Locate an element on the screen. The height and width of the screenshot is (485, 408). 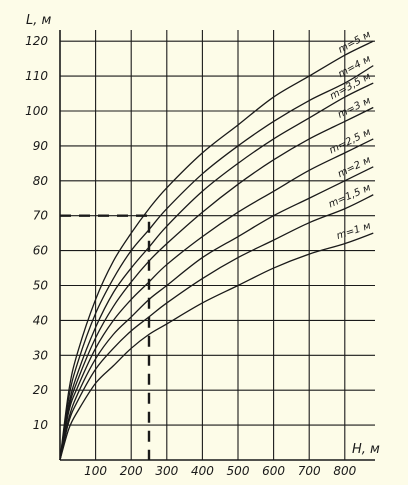
x-tick-label: 200 is located at coordinates (131, 471).